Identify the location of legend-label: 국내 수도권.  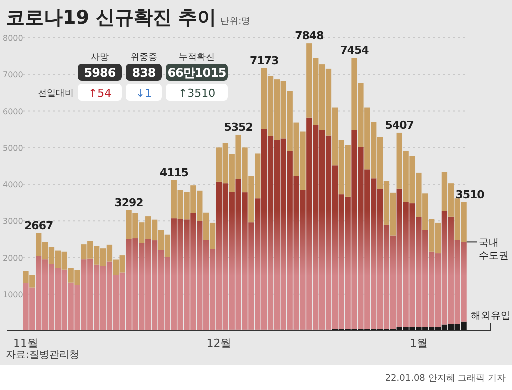
(494, 250).